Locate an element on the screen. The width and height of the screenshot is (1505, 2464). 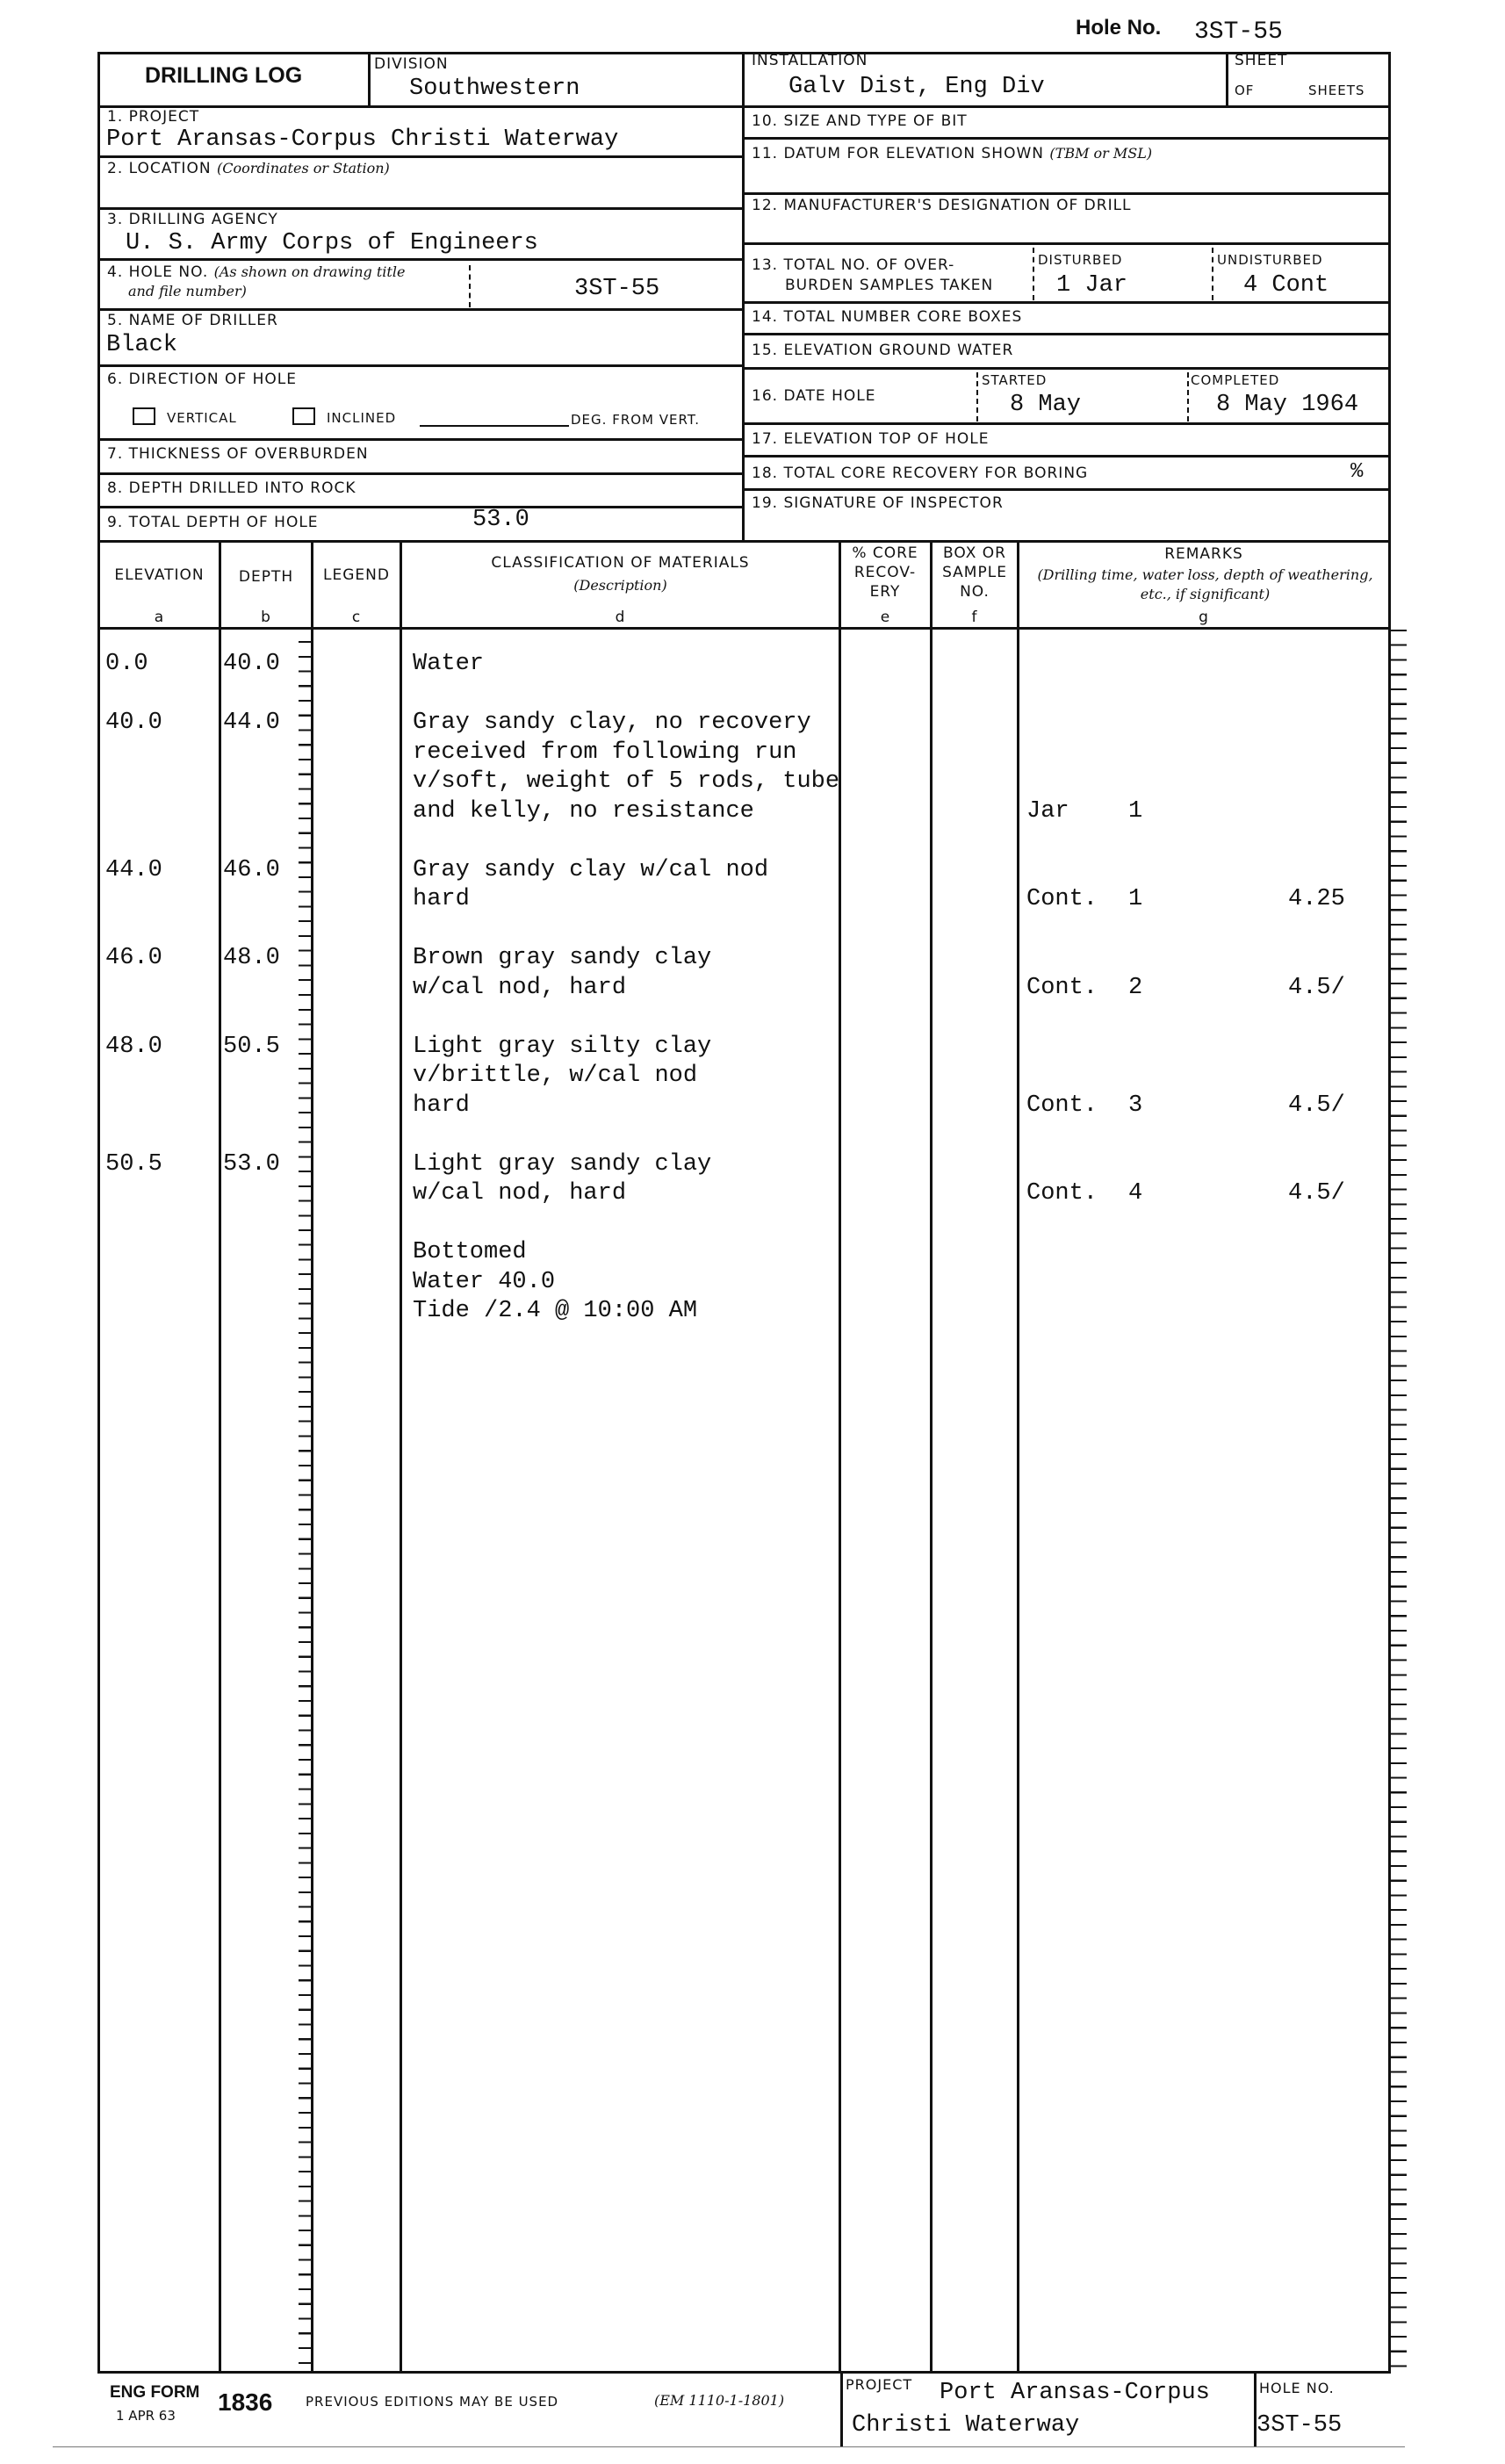
description-cell: Tide /2.4 @ 10:00 AM is located at coordinates (555, 1311).